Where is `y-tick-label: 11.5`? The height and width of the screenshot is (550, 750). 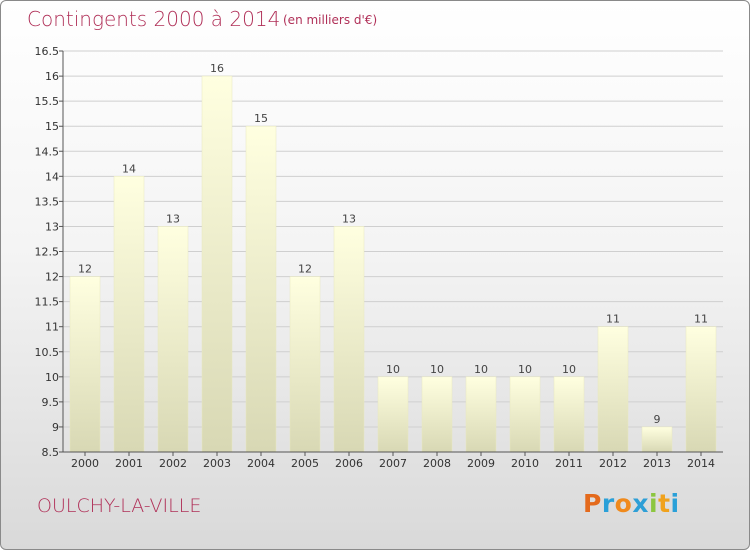
y-tick-label: 11.5 is located at coordinates (47, 302).